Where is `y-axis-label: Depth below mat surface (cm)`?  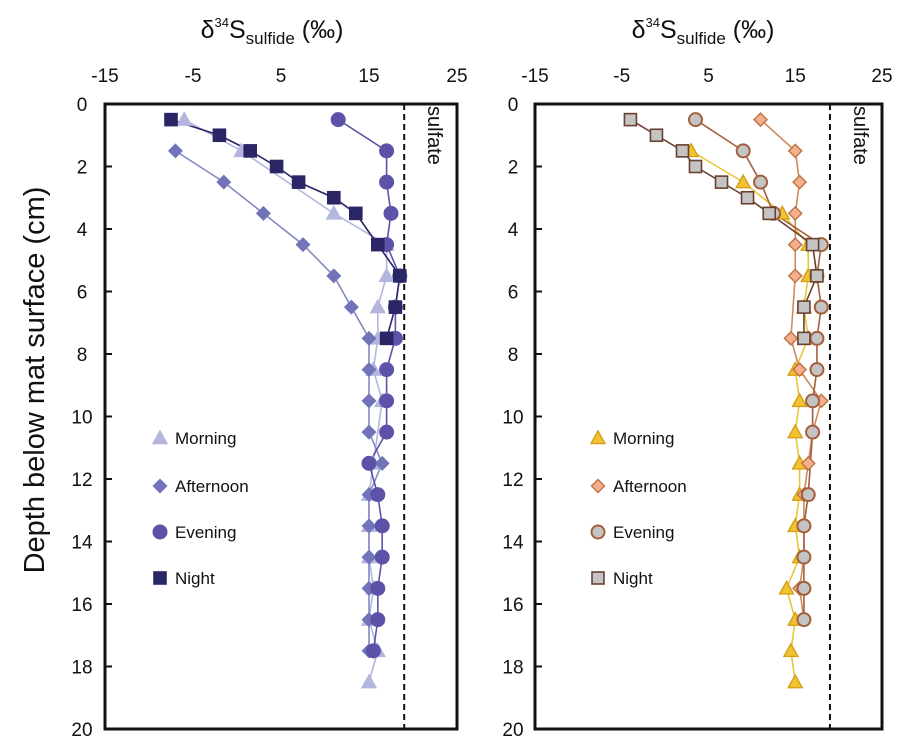
y-axis-label: Depth below mat surface (cm) is located at coordinates (35, 380).